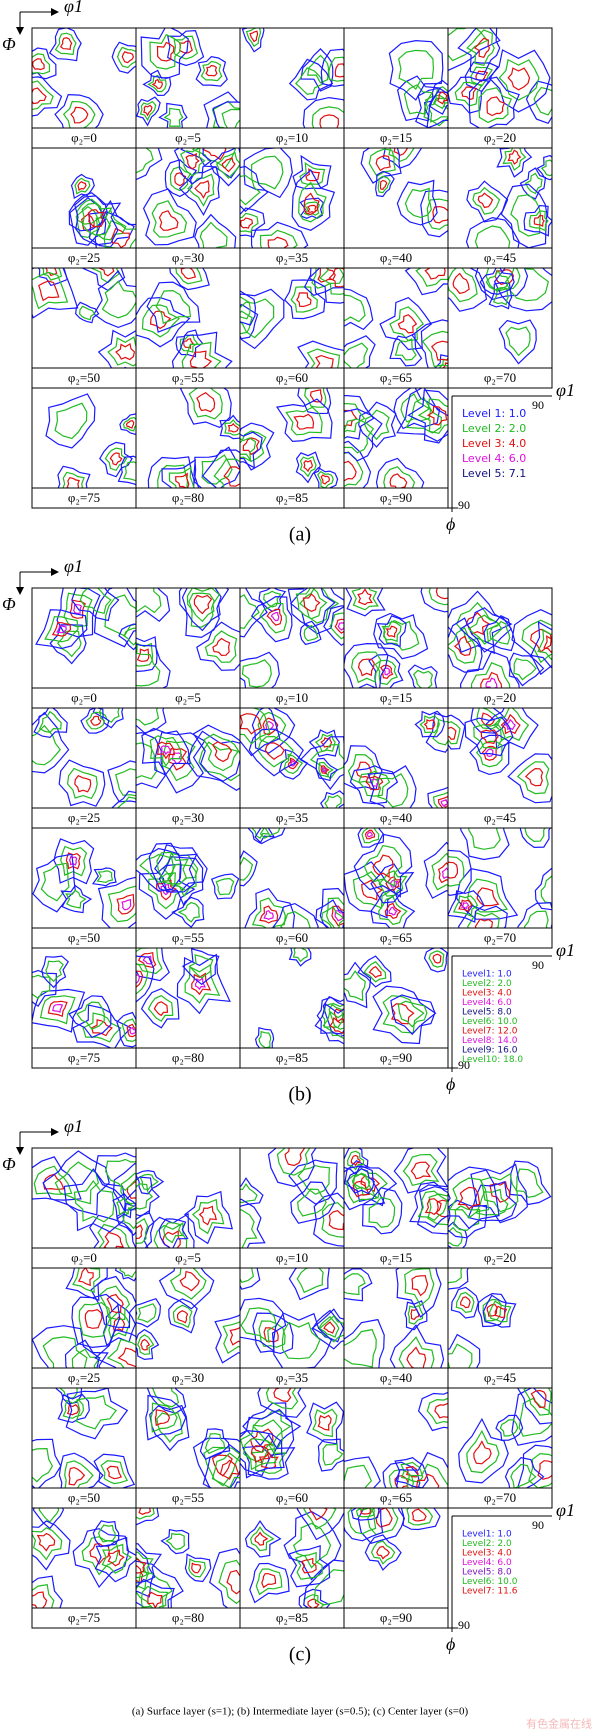 The height and width of the screenshot is (1733, 600). What do you see at coordinates (500, 137) in the screenshot?
I see `section-label: φ₂=20` at bounding box center [500, 137].